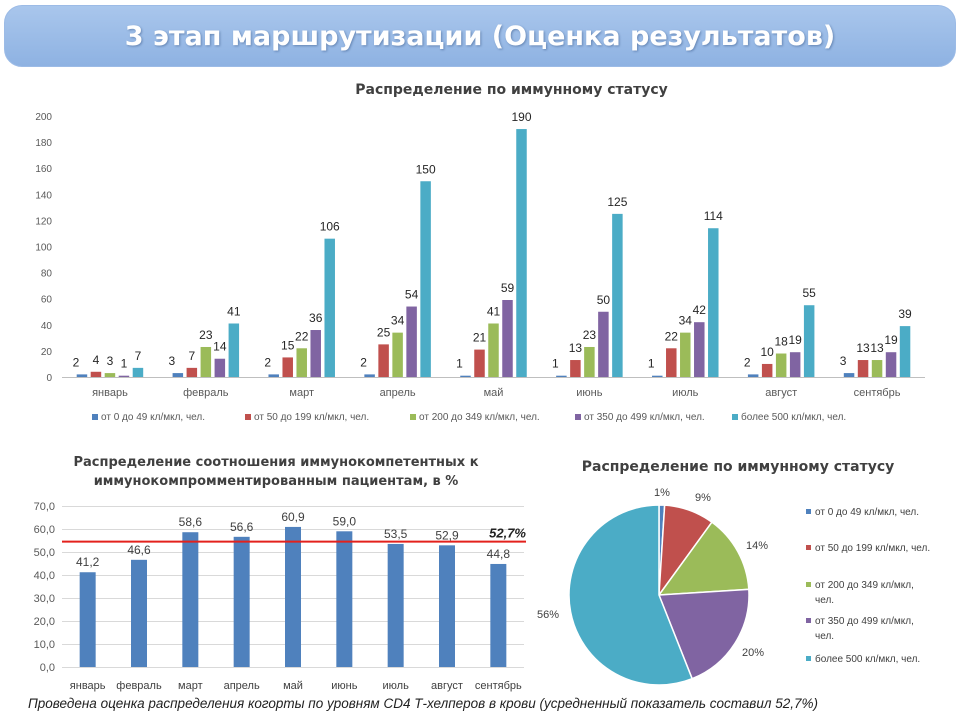 Image resolution: width=960 pixels, height=720 pixels. Describe the element at coordinates (480, 338) in the screenshot. I see `chart1-data-label: 21` at that location.